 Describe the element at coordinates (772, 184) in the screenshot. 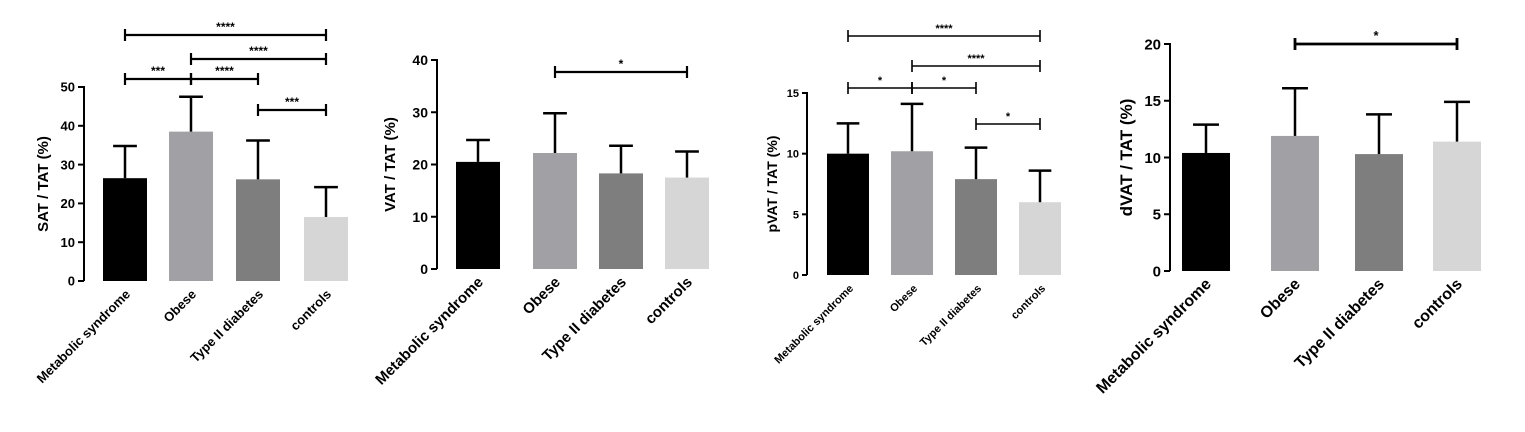

I see `y-axis-label: pVAT / TAT (%)` at that location.